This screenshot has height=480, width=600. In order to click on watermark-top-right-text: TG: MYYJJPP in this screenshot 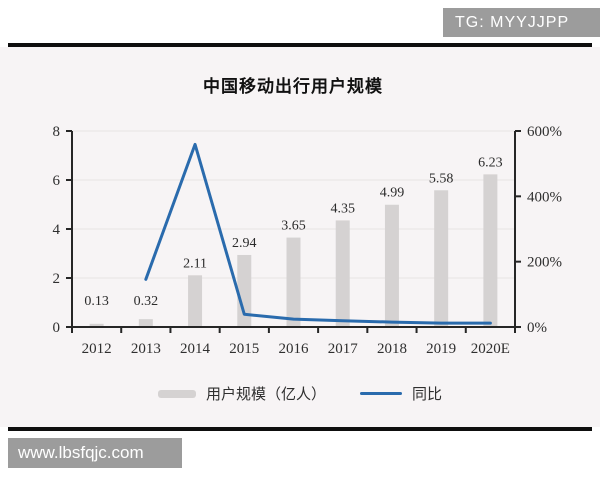, I will do `click(512, 22)`.